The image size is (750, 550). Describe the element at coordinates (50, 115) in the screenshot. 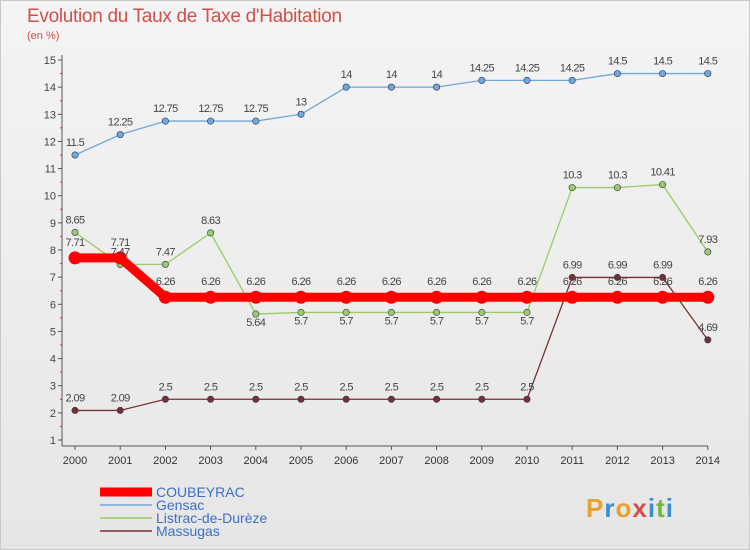

I see `y-tick-label: 13` at that location.